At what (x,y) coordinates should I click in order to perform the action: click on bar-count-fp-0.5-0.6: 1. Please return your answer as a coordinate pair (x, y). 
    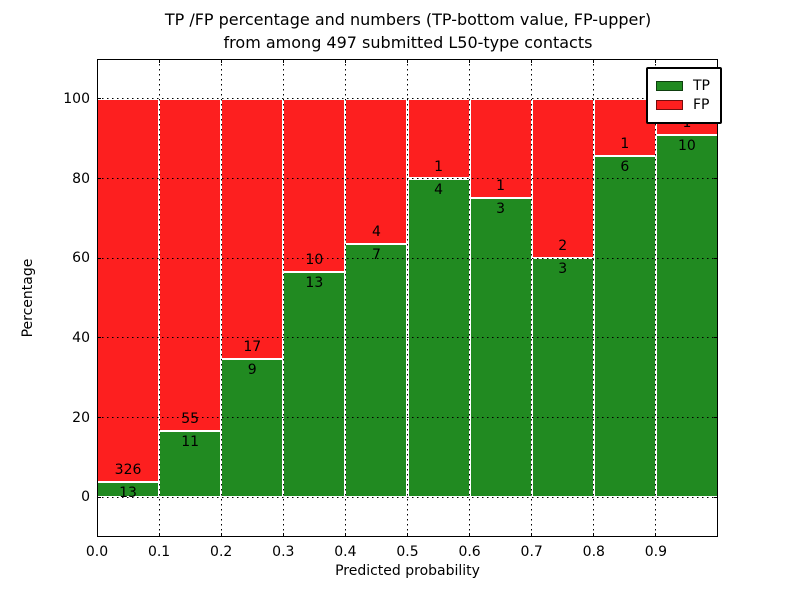
    Looking at the image, I should click on (438, 166).